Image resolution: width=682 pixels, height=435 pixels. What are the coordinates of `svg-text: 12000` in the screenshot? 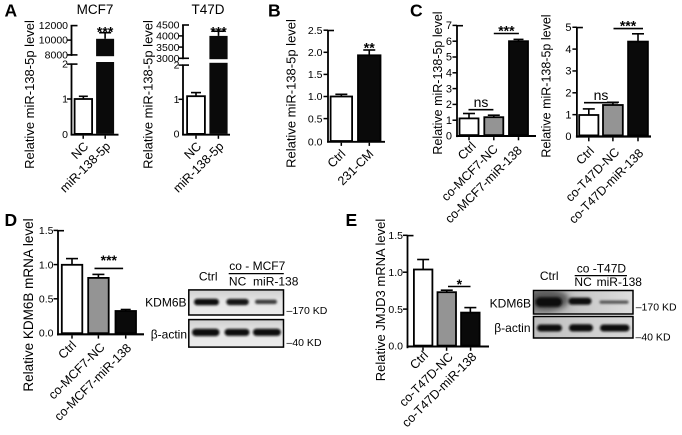 It's located at (53, 26).